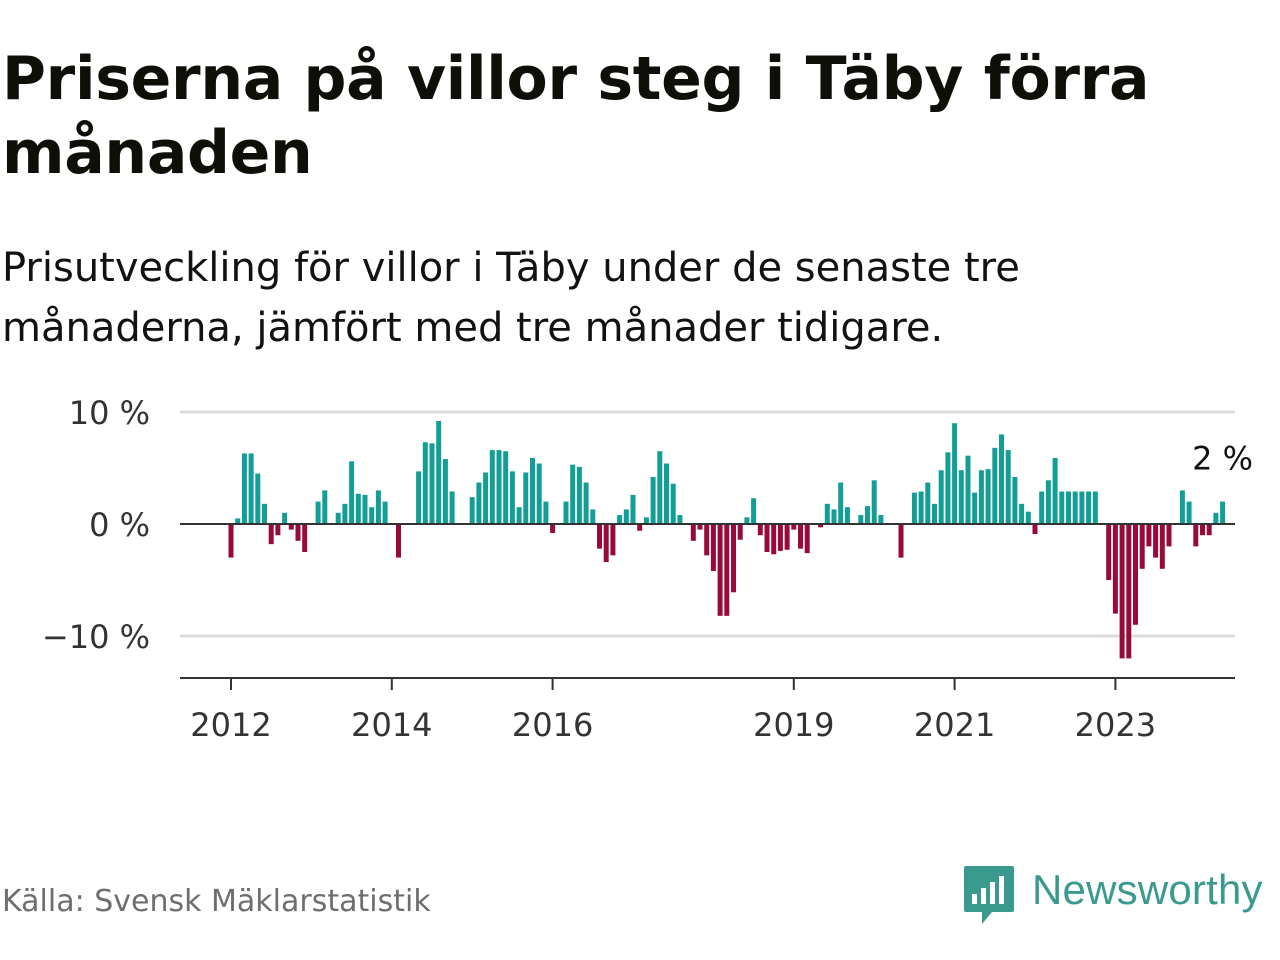 The image size is (1280, 960). Describe the element at coordinates (391, 725) in the screenshot. I see `x-tick-label: 2014` at that location.